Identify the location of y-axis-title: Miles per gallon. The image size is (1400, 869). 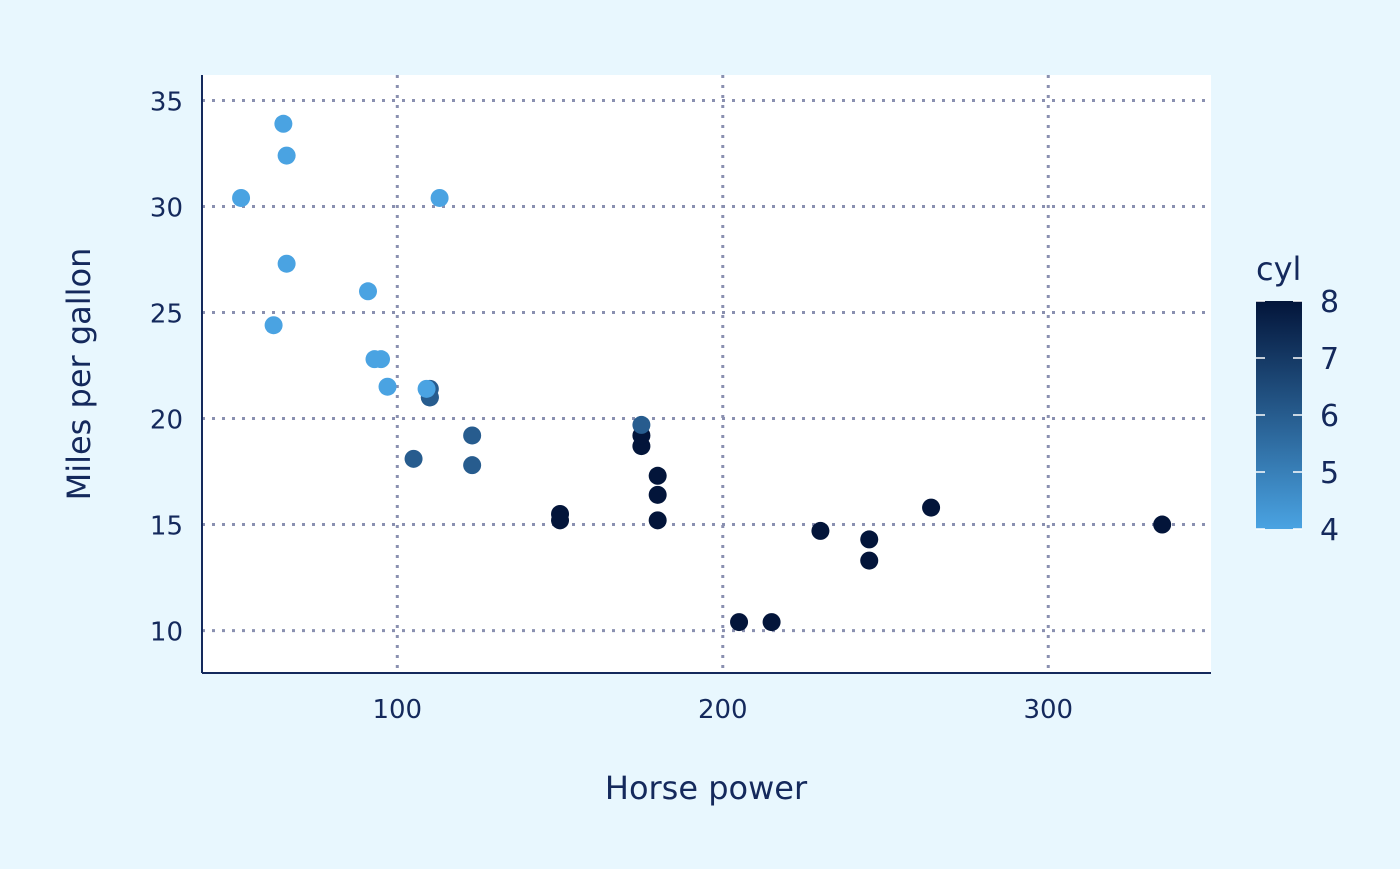
(79, 374).